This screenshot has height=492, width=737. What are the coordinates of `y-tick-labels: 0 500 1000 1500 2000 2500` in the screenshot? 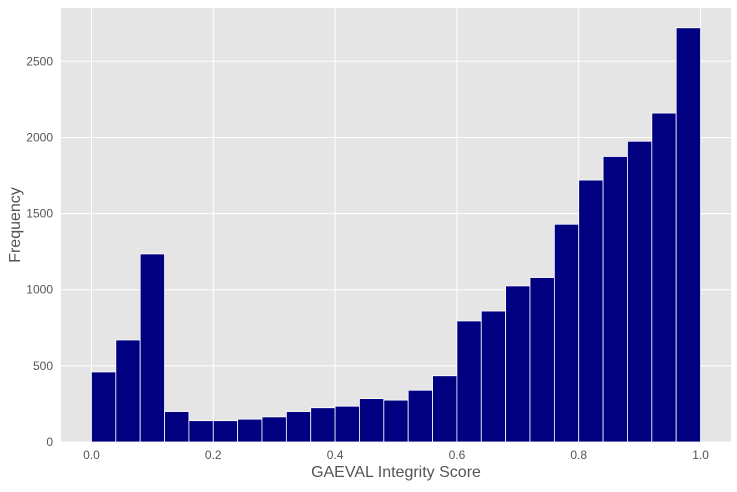 It's located at (39, 251).